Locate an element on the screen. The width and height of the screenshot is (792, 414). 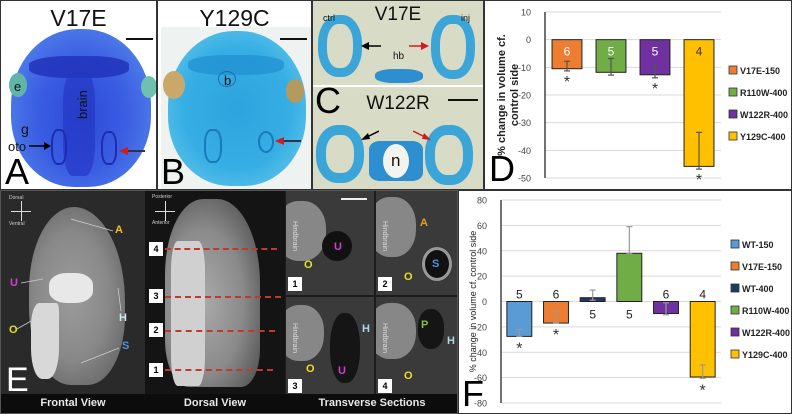
legend-label: WT-150 is located at coordinates (758, 245).